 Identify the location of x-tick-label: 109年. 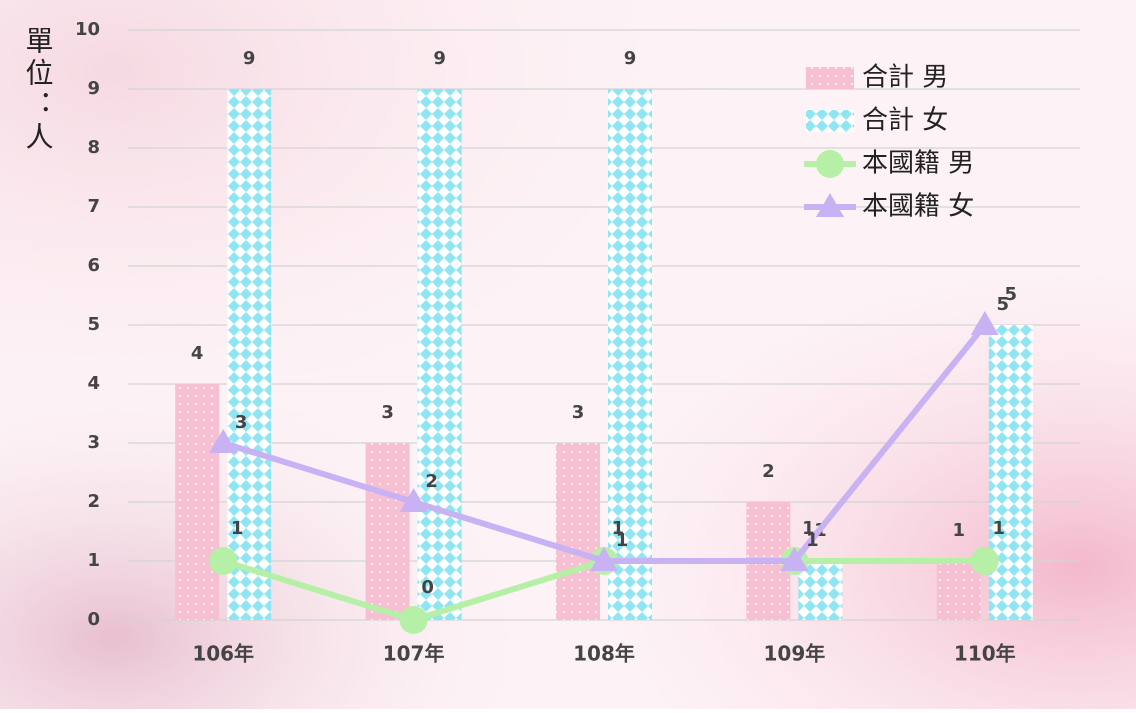
(795, 654).